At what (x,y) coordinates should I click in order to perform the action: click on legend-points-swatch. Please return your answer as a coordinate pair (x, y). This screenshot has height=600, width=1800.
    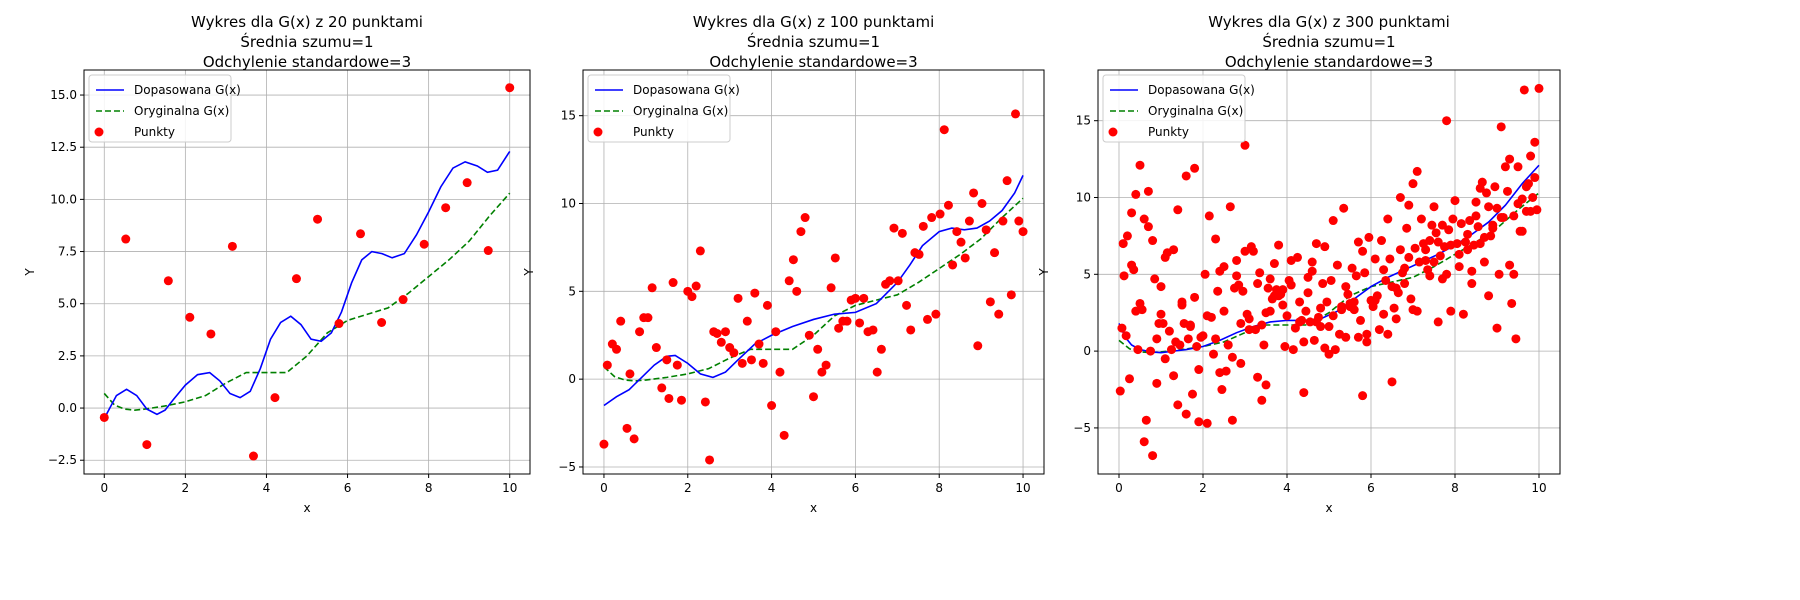
    Looking at the image, I should click on (1113, 132).